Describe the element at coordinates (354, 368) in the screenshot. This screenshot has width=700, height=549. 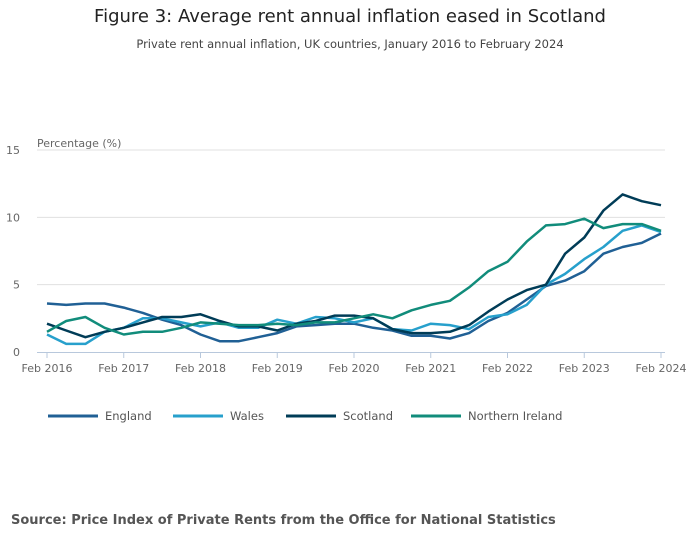
I see `x-tick-label: Feb 2020` at that location.